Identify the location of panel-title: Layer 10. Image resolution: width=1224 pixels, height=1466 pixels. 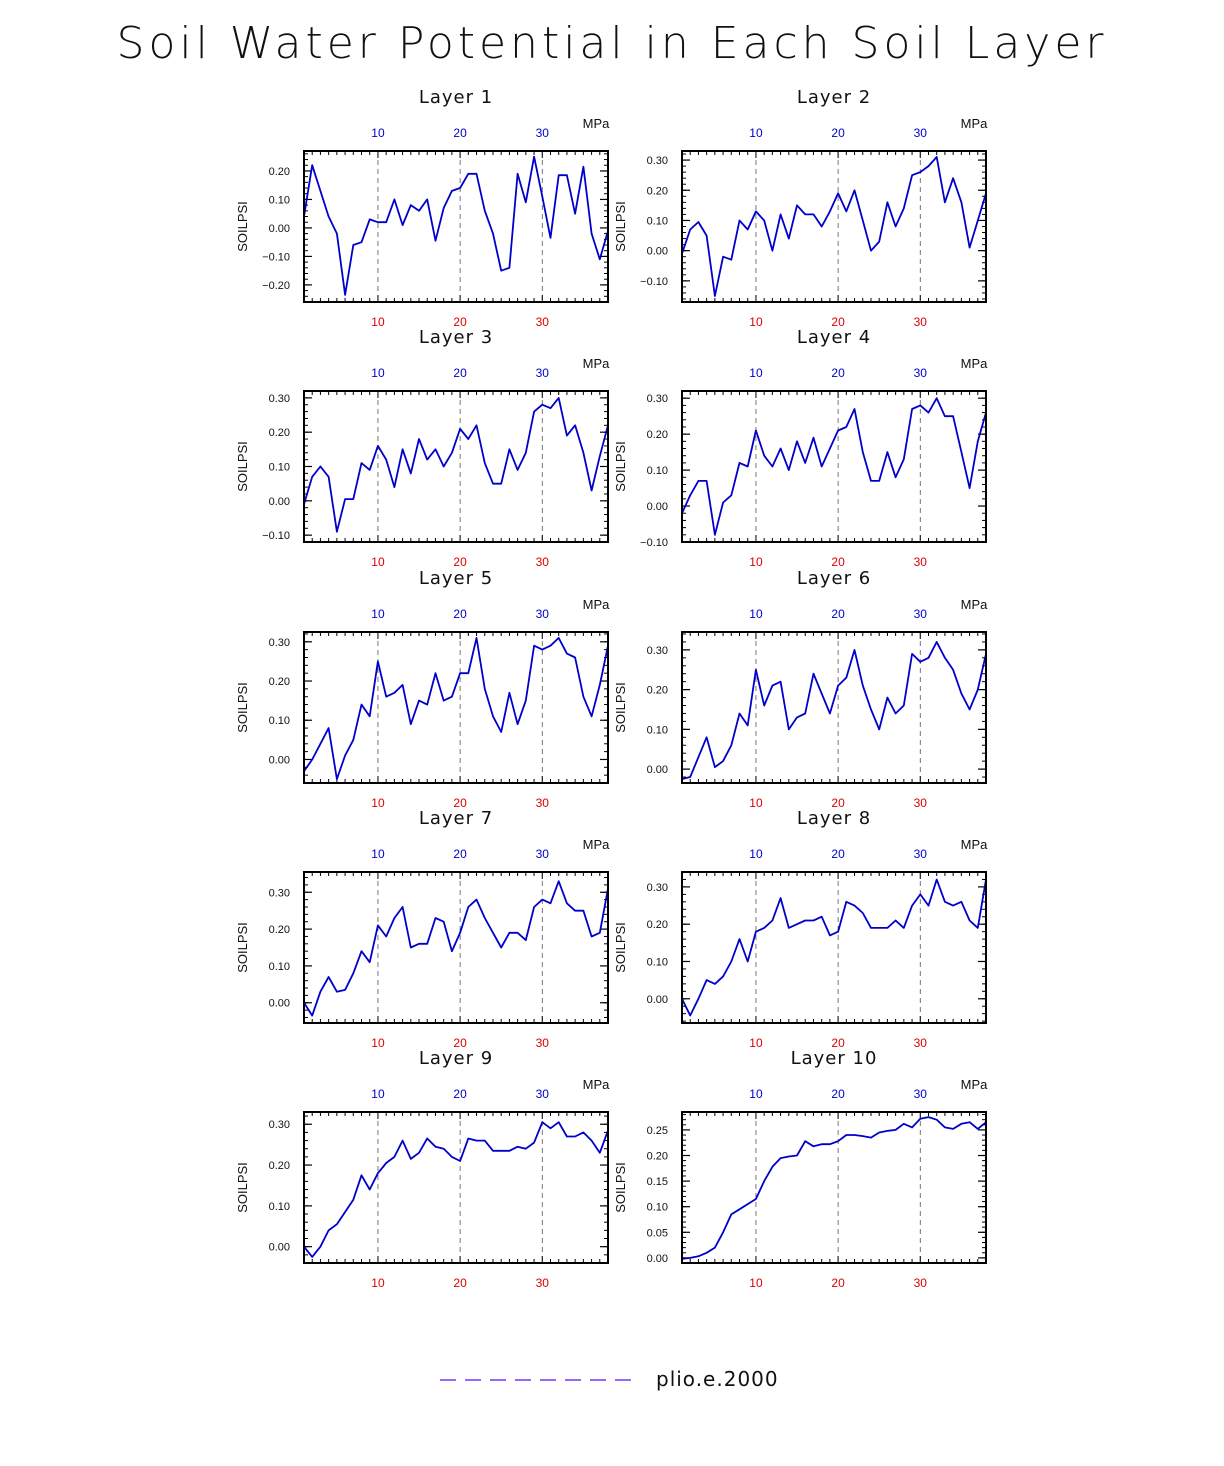
(834, 1058).